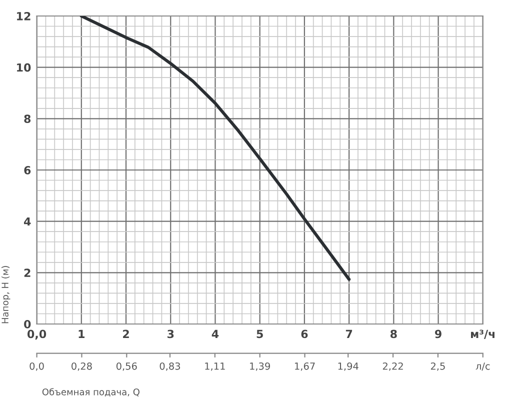  What do you see at coordinates (304, 334) in the screenshot?
I see `x-tick-label: 6` at bounding box center [304, 334].